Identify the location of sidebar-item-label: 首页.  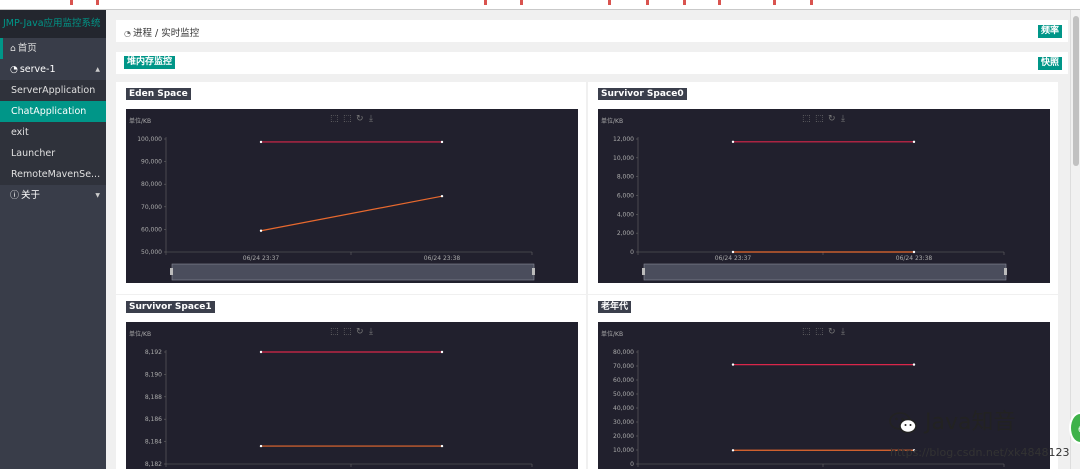
(27, 48).